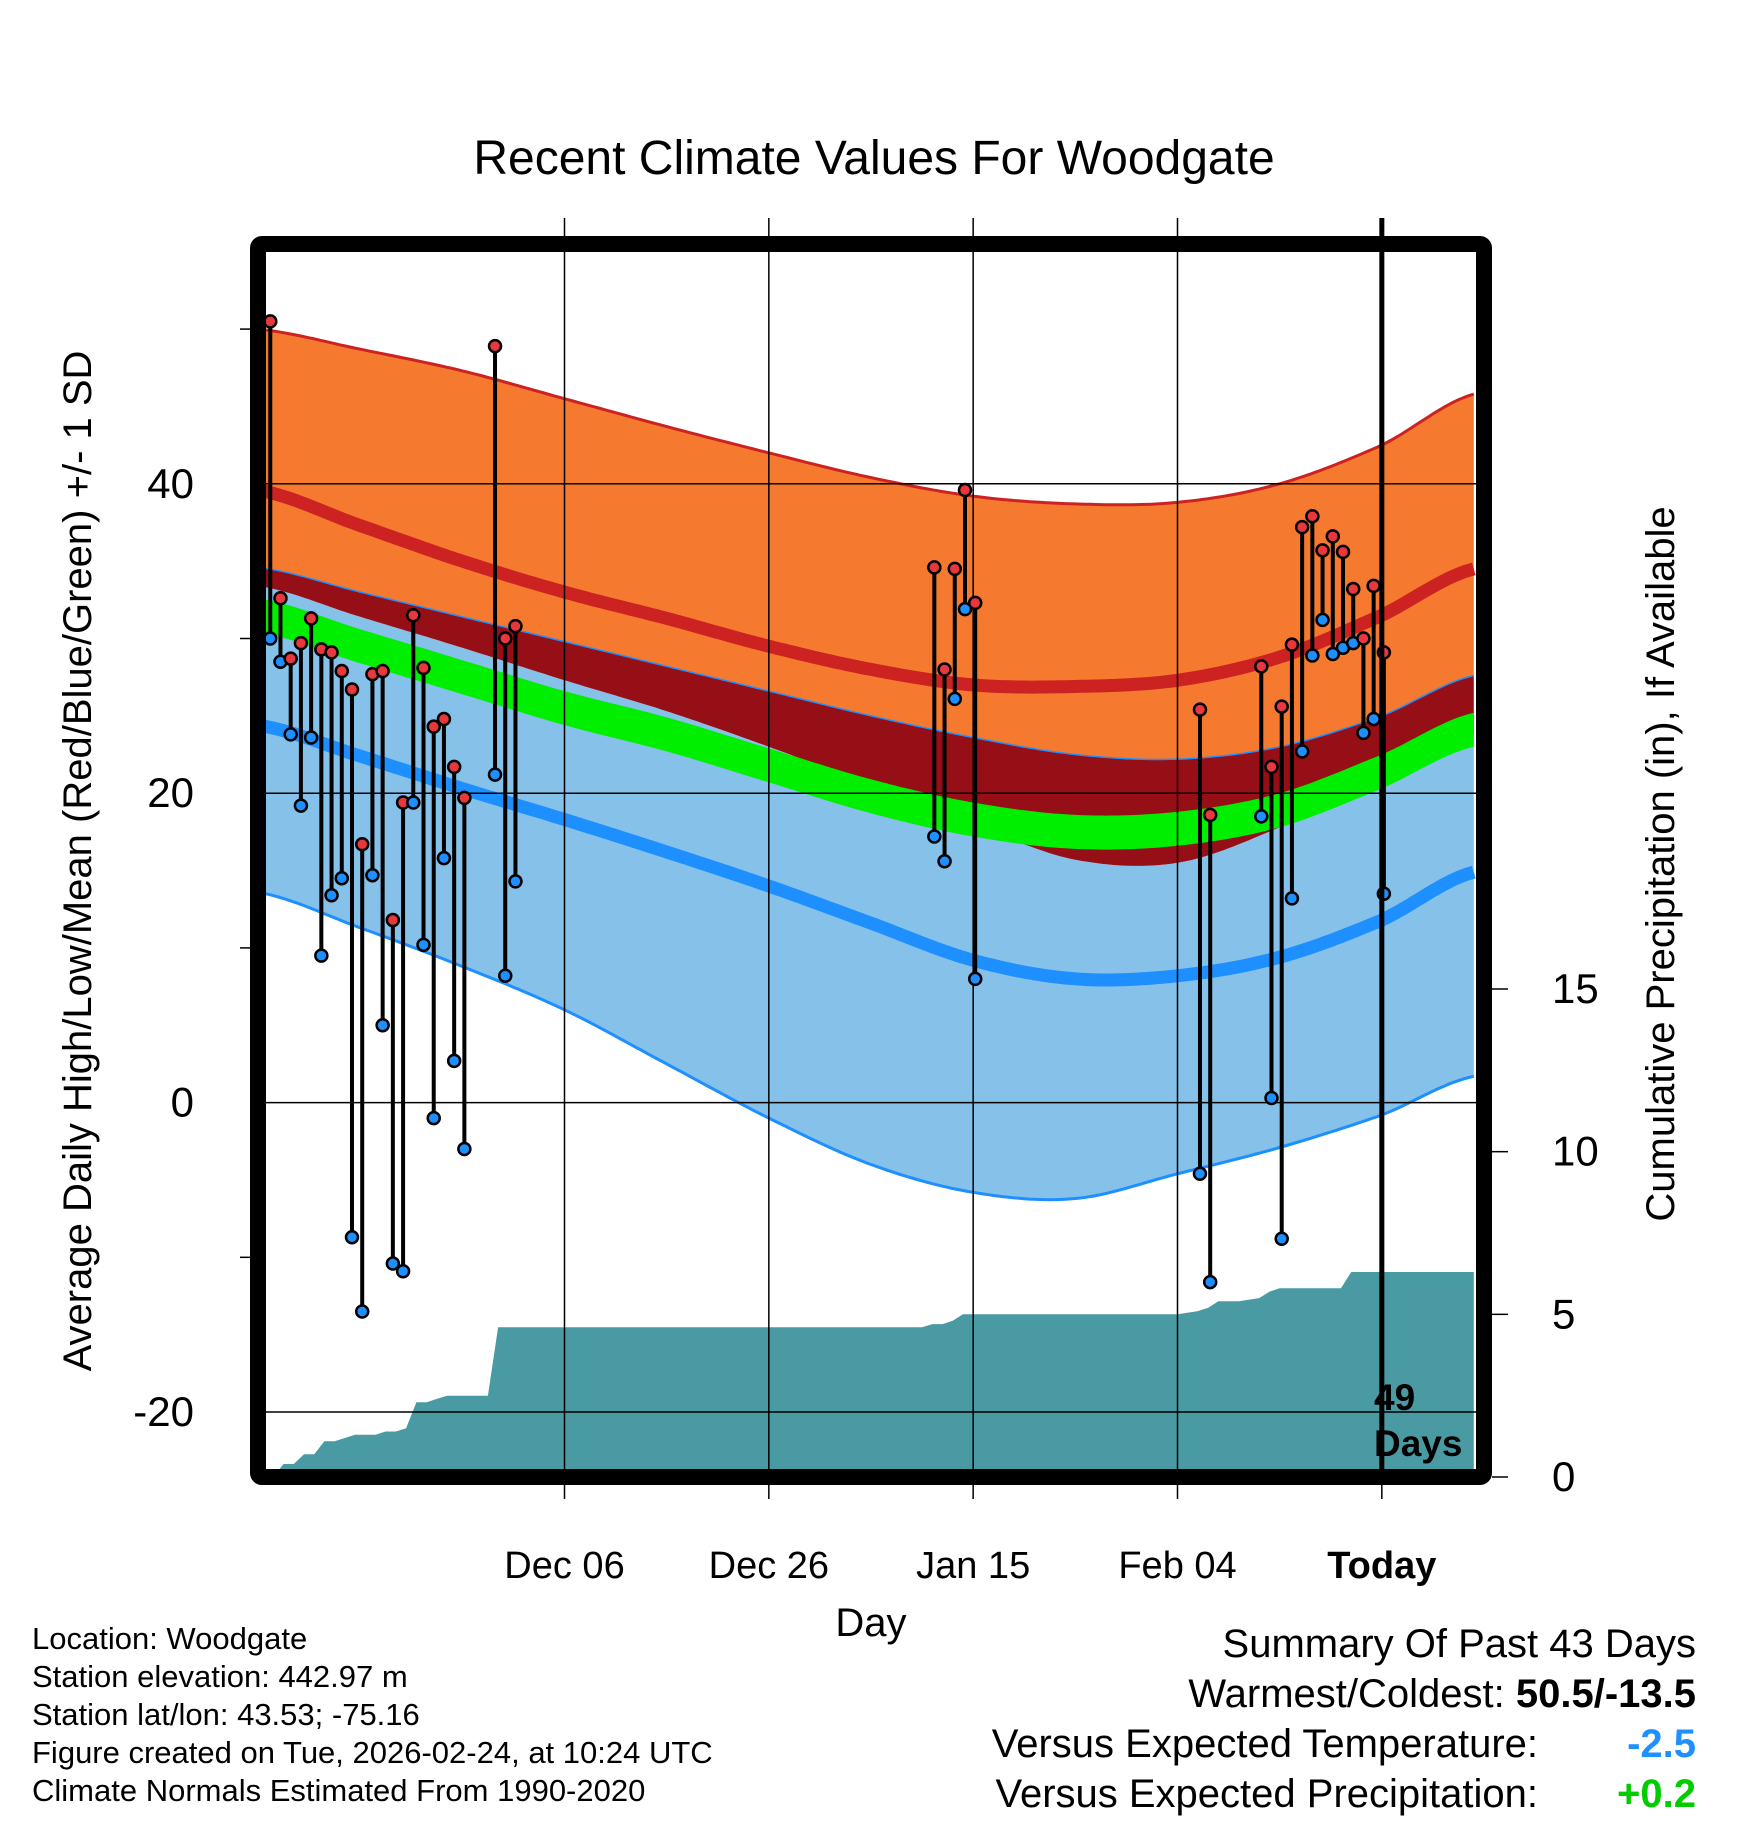  Describe the element at coordinates (163, 1411) in the screenshot. I see `y-tick-label: -20` at that location.